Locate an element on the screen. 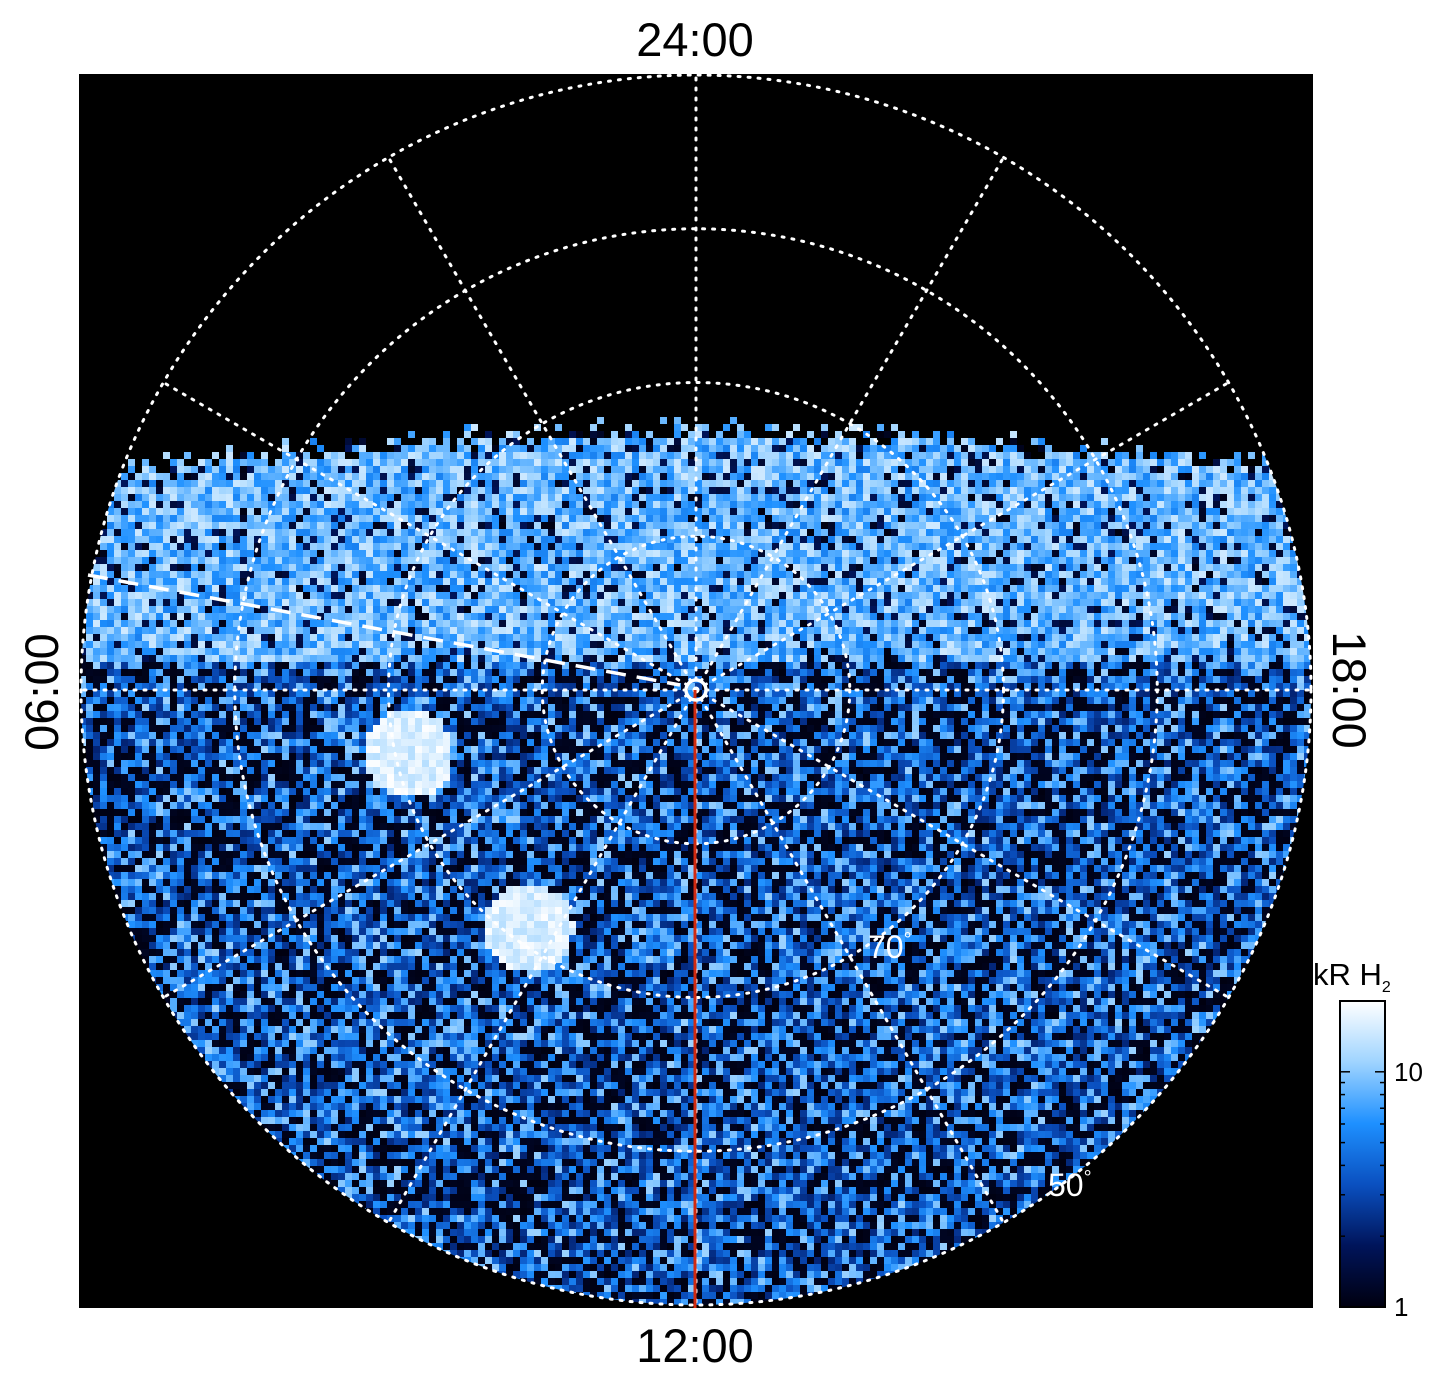 This screenshot has width=1447, height=1384. colorbar-title: kR H2 is located at coordinates (1352, 976).